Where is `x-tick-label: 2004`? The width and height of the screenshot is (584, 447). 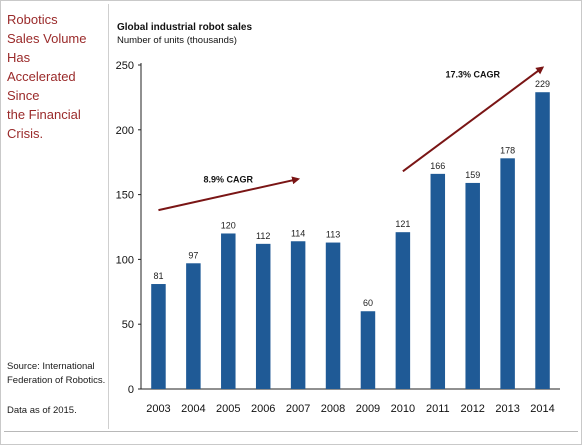
x-tick-label: 2004 is located at coordinates (193, 409).